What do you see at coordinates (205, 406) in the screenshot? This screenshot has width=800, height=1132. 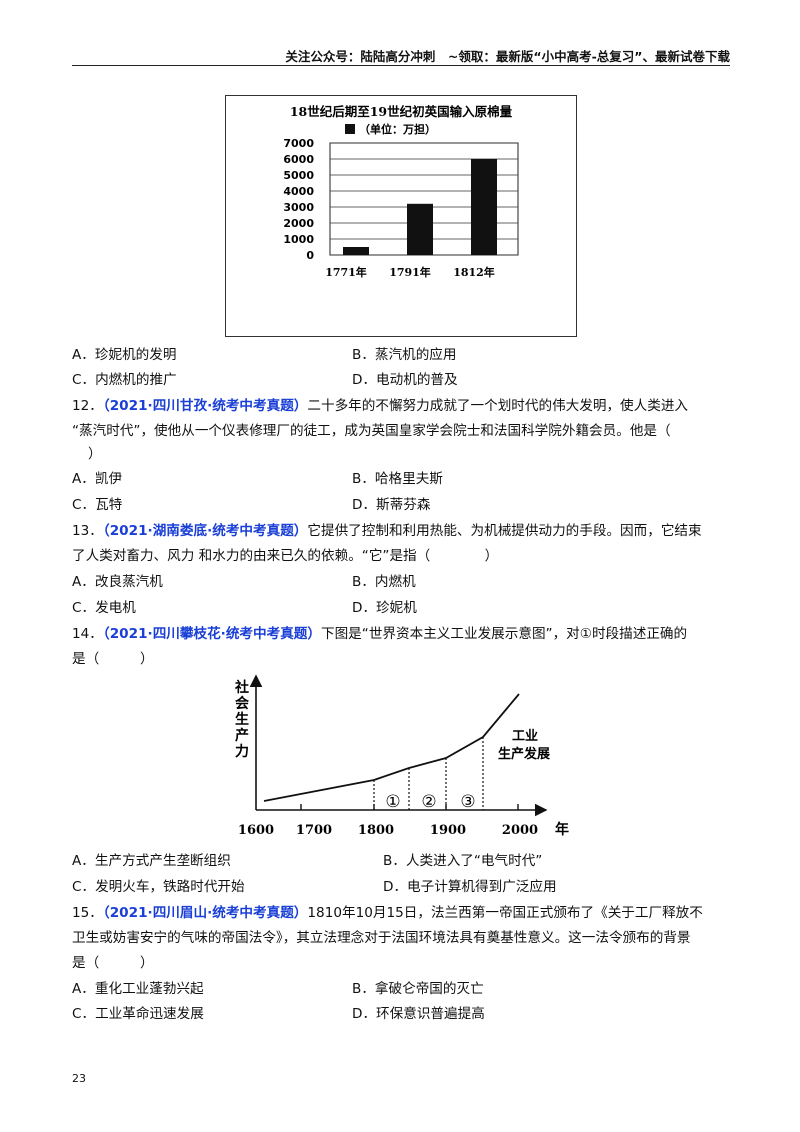 I see `q12-source: （2021·四川甘孜·统考中考真题）` at bounding box center [205, 406].